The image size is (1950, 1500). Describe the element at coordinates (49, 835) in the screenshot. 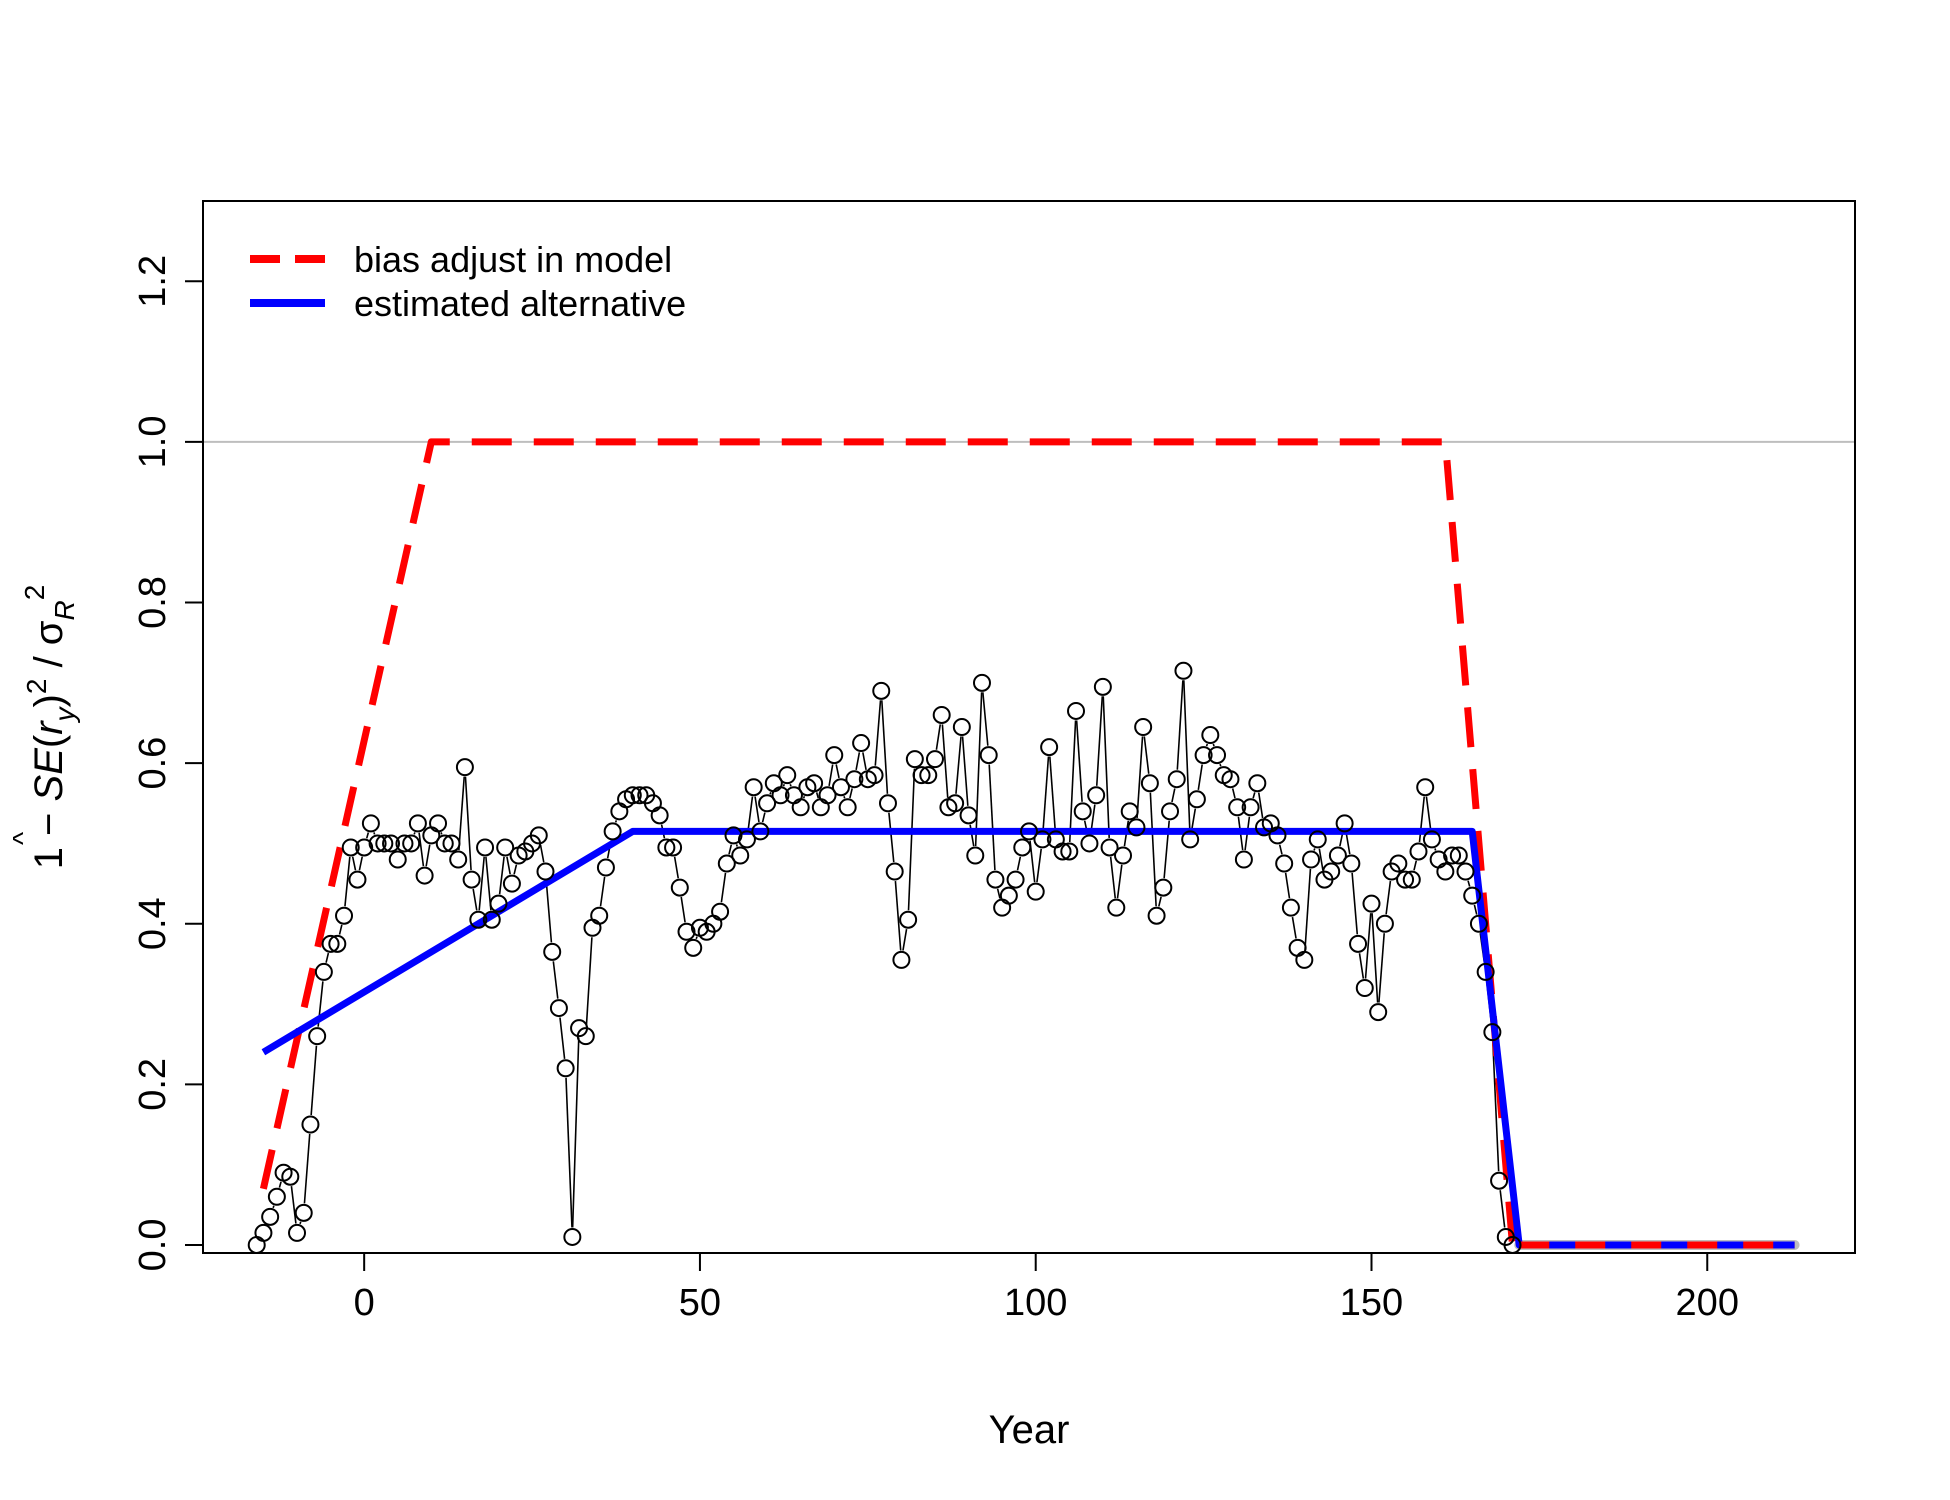

I see `y-axis-title-lead: 1 −` at that location.